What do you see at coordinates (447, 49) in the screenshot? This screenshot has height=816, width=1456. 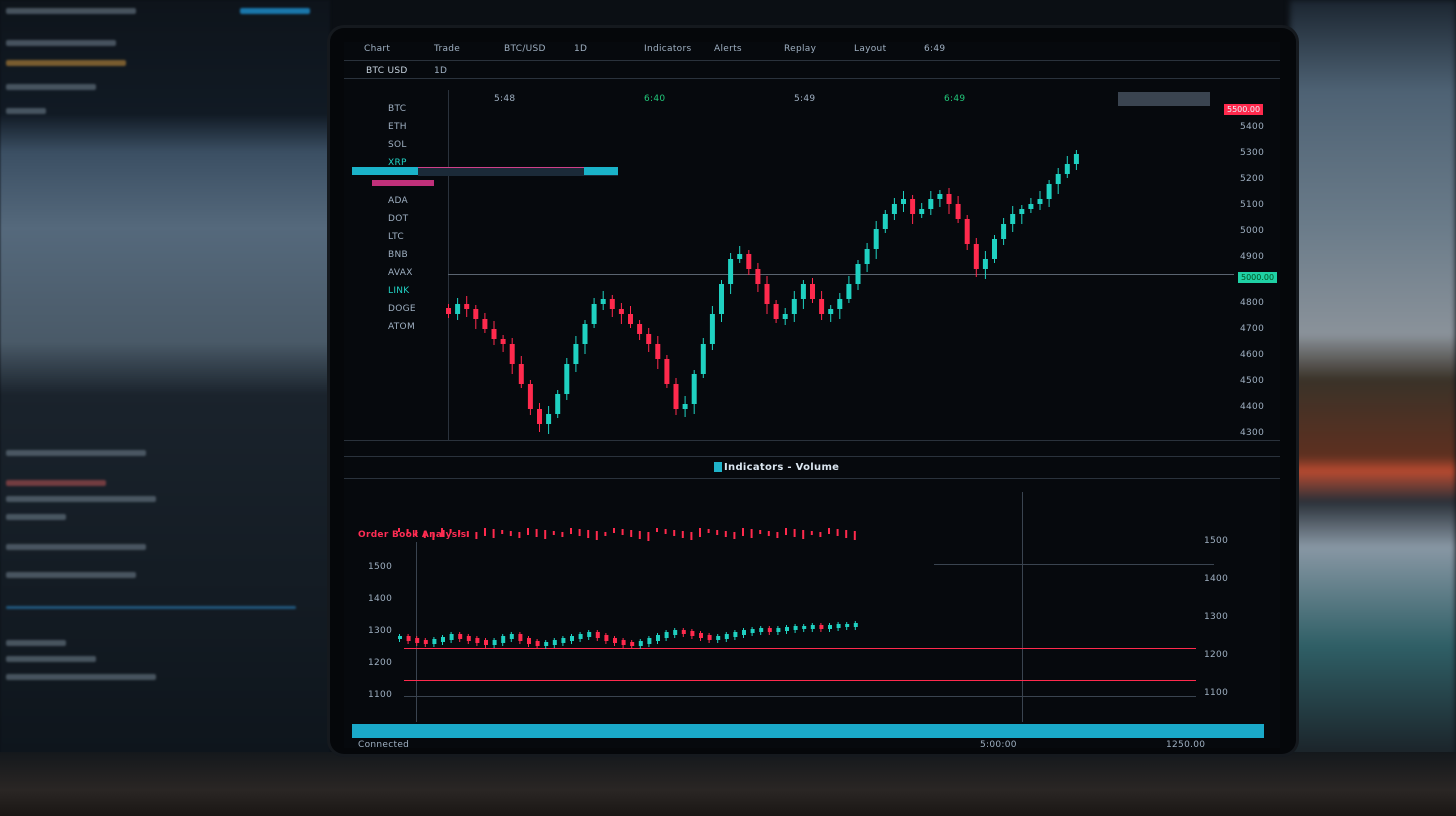 I see `top-menu-item: Trade` at bounding box center [447, 49].